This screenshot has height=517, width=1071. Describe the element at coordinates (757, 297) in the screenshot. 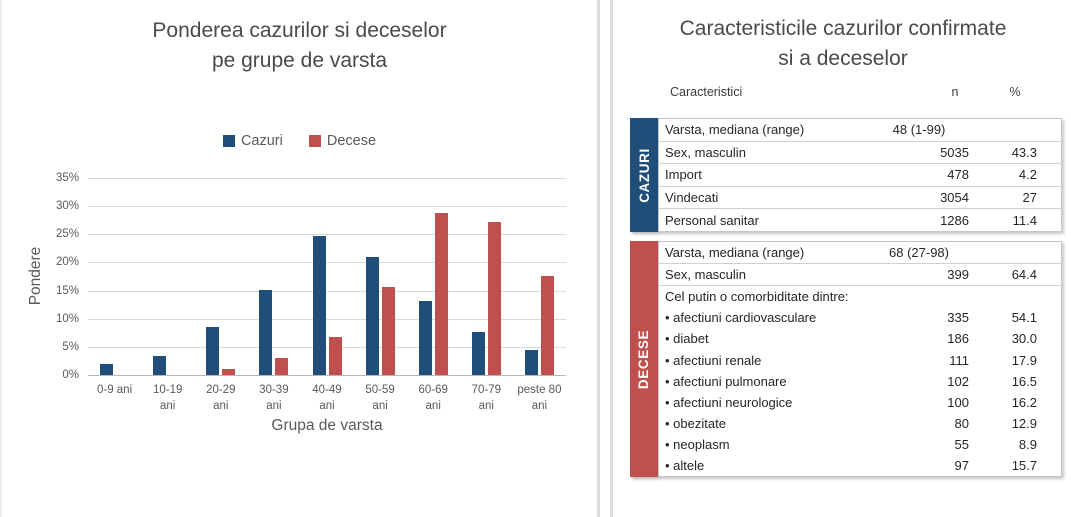

I see `row-label: Cel putin o comorbiditate dintre:` at that location.